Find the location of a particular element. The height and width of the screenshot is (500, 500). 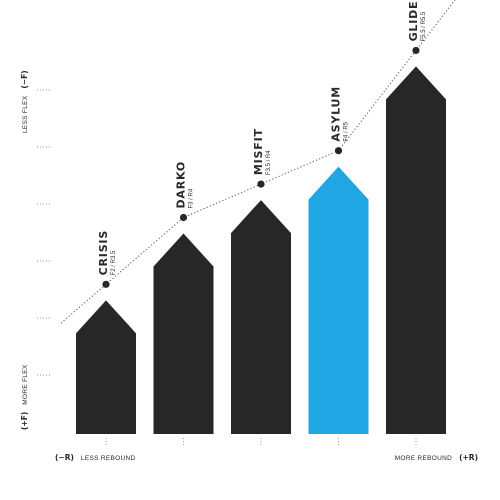

label-group-misfit: MISFIT F3.5 / R4 is located at coordinates (262, 151).